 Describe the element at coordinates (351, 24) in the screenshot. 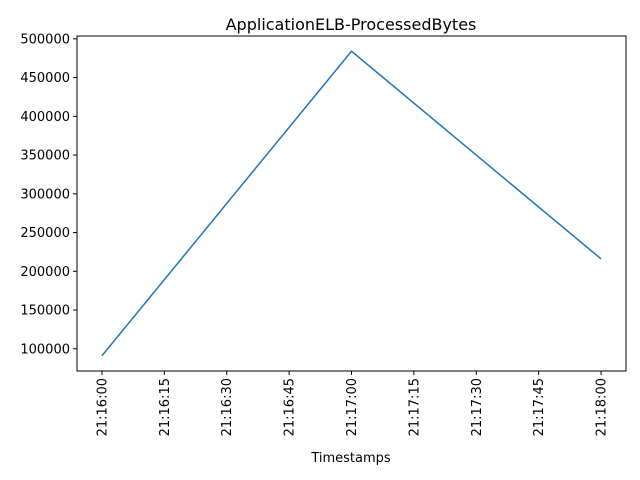

I see `chart-title: ApplicationELB-ProcessedBytes` at that location.